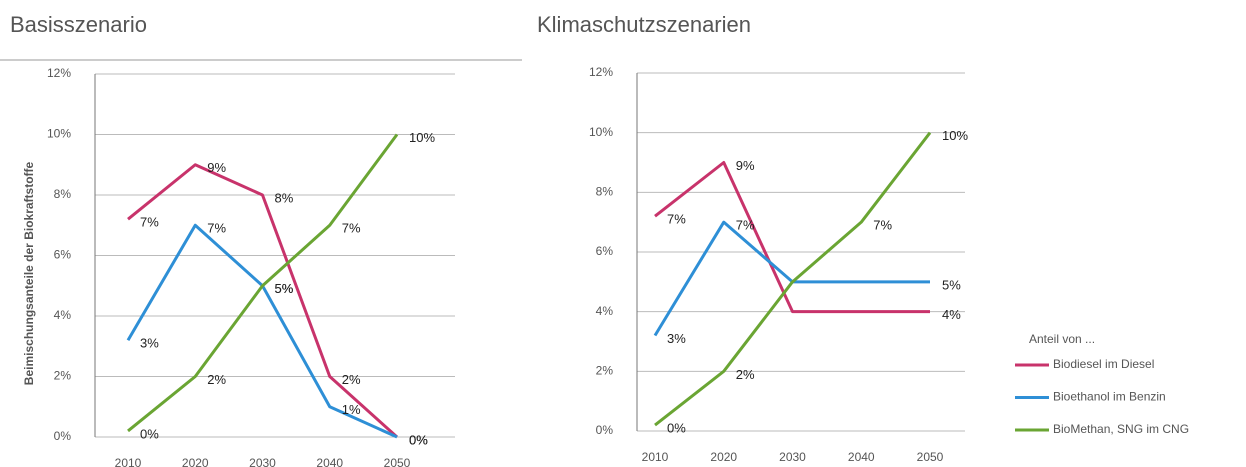  What do you see at coordinates (1109, 397) in the screenshot?
I see `legend-label: Bioethanol im Benzin` at bounding box center [1109, 397].